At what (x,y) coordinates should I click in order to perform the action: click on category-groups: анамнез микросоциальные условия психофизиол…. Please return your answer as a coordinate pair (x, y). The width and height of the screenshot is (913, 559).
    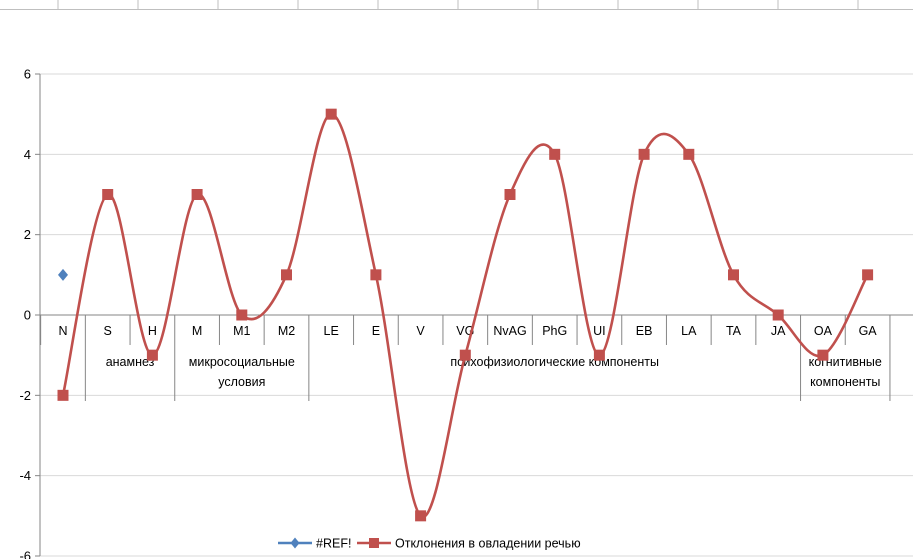
    Looking at the image, I should click on (487, 373).